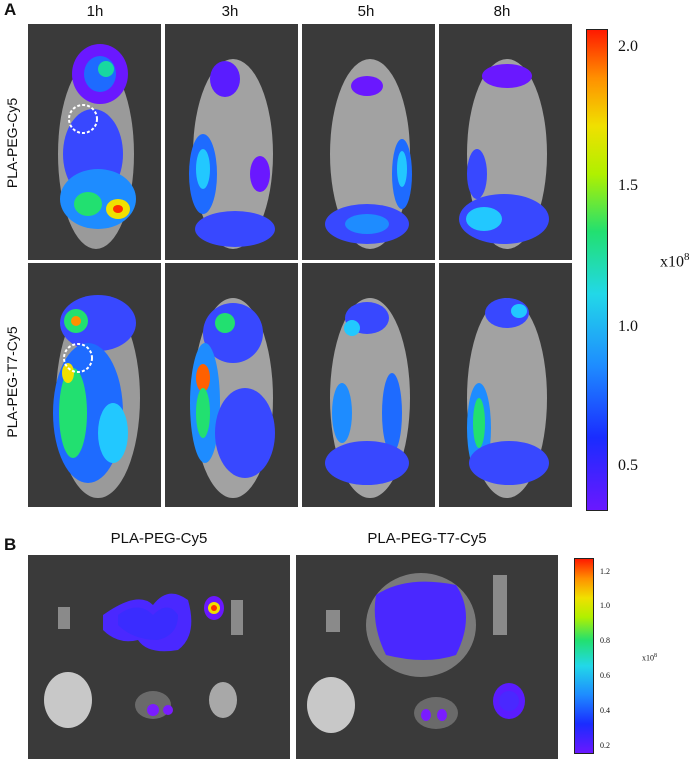 This screenshot has height=766, width=699. Describe the element at coordinates (502, 11) in the screenshot. I see `timepoint-label-8h: 8h` at that location.